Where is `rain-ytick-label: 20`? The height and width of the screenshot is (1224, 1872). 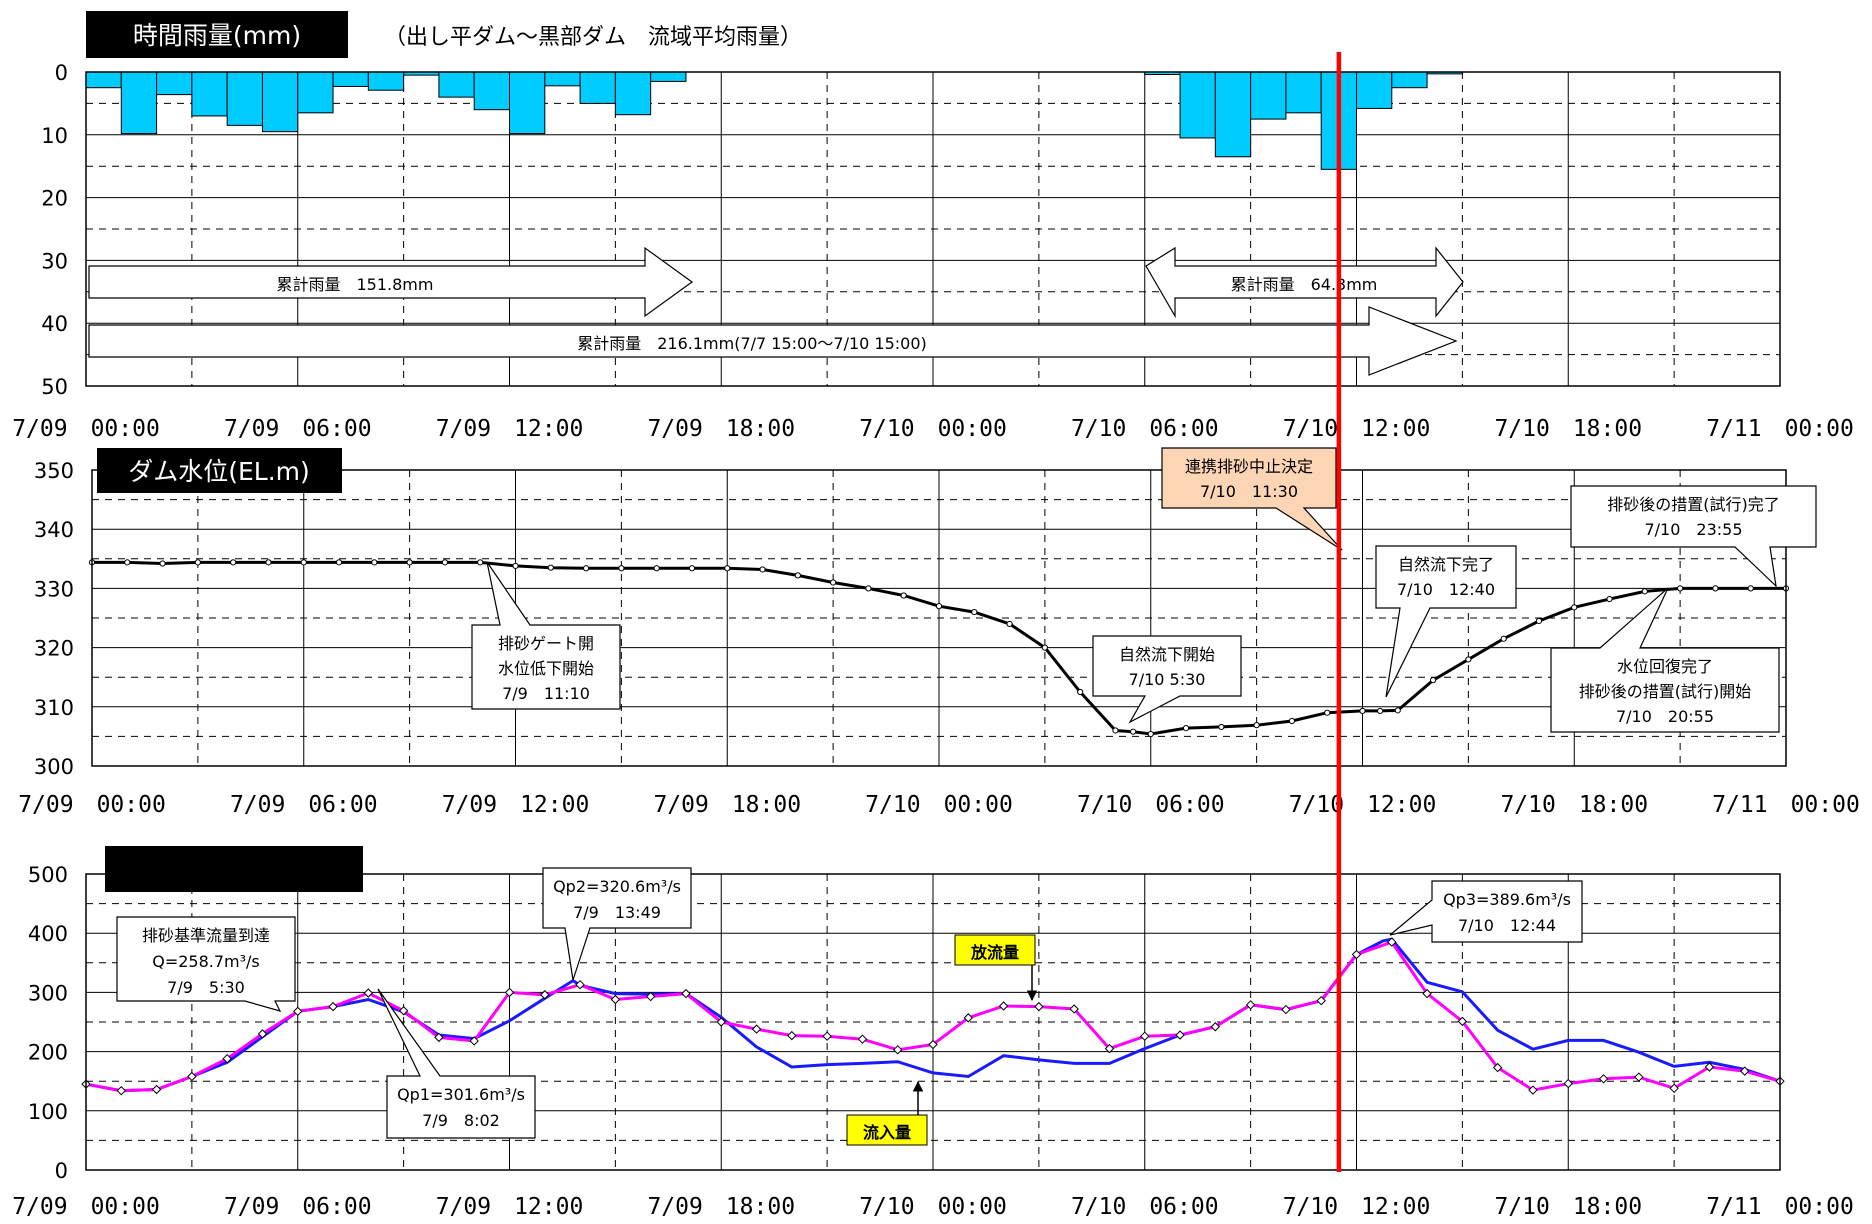
rain-ytick-label: 20 is located at coordinates (54, 199).